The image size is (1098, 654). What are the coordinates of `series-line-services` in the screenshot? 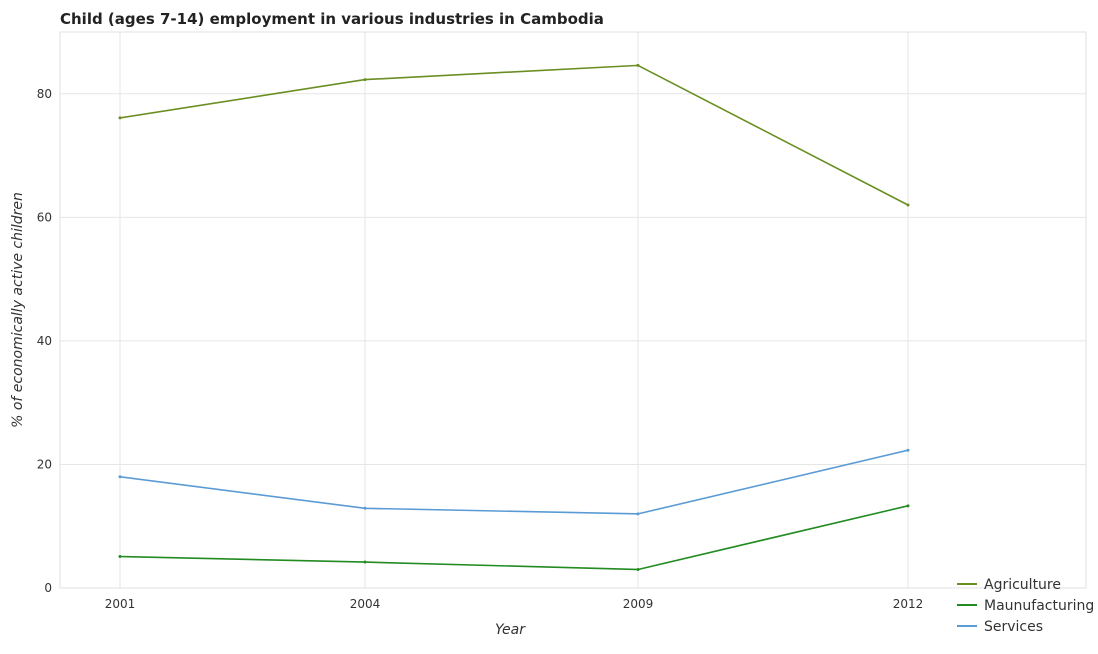 It's located at (514, 482).